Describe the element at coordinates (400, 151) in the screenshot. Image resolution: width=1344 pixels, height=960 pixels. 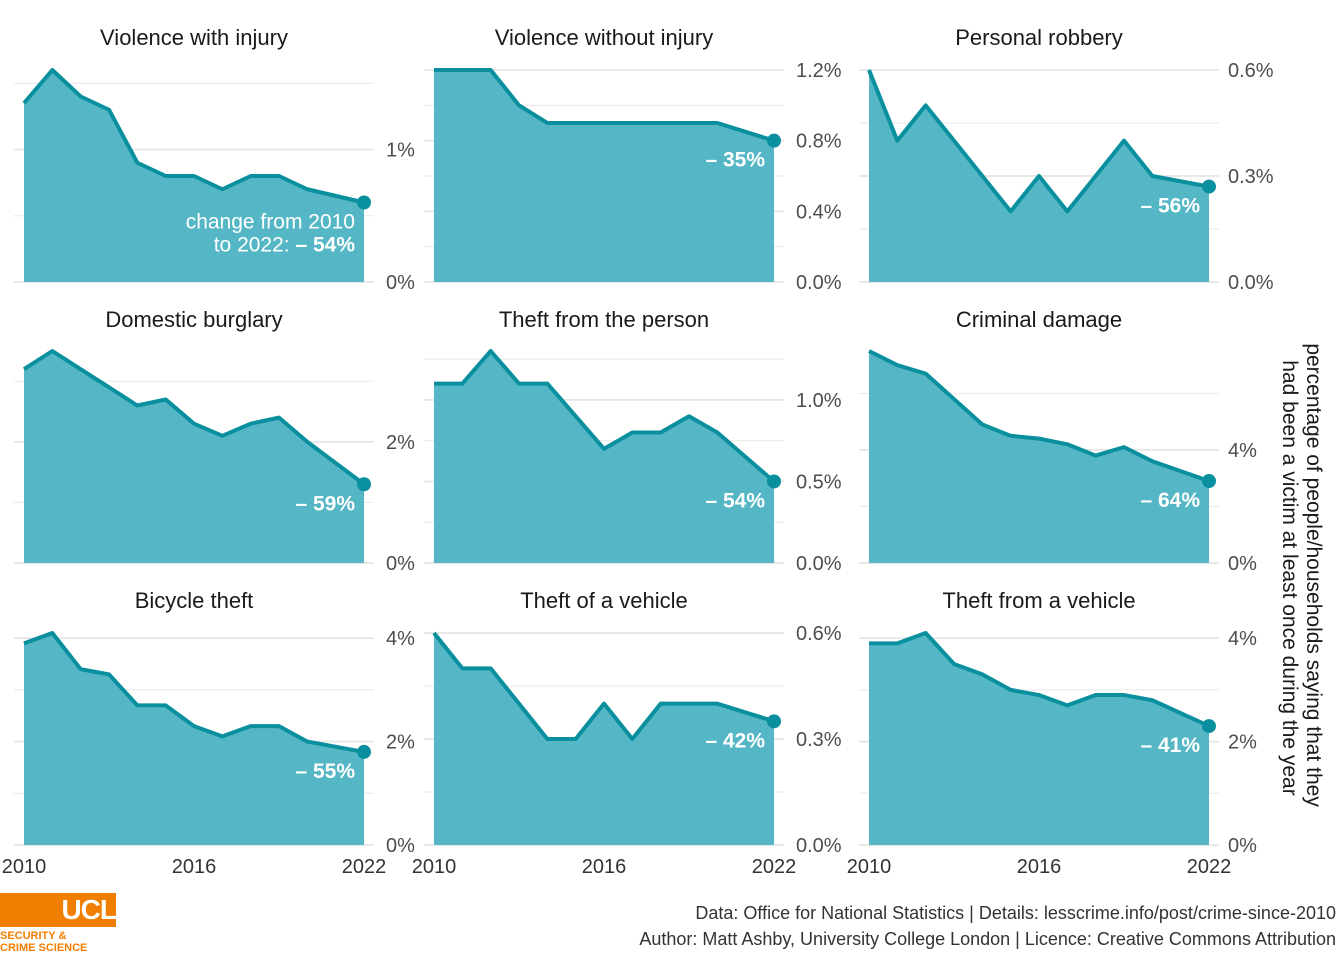
I see `y-tick-label: 1%` at that location.